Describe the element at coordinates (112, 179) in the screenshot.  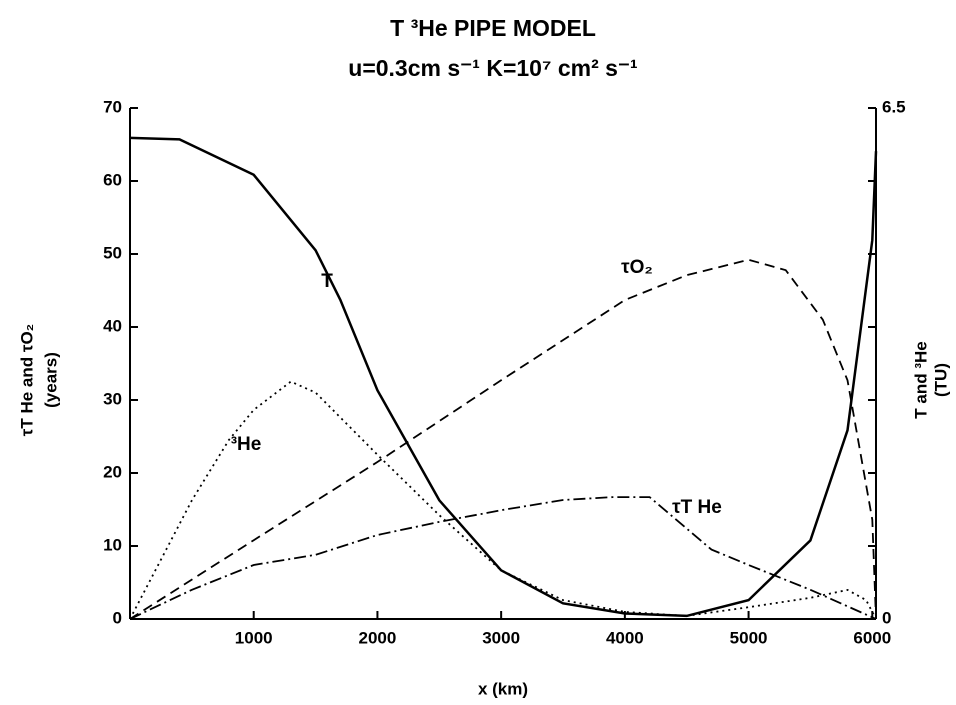
I see `y-tick-label: 60` at that location.